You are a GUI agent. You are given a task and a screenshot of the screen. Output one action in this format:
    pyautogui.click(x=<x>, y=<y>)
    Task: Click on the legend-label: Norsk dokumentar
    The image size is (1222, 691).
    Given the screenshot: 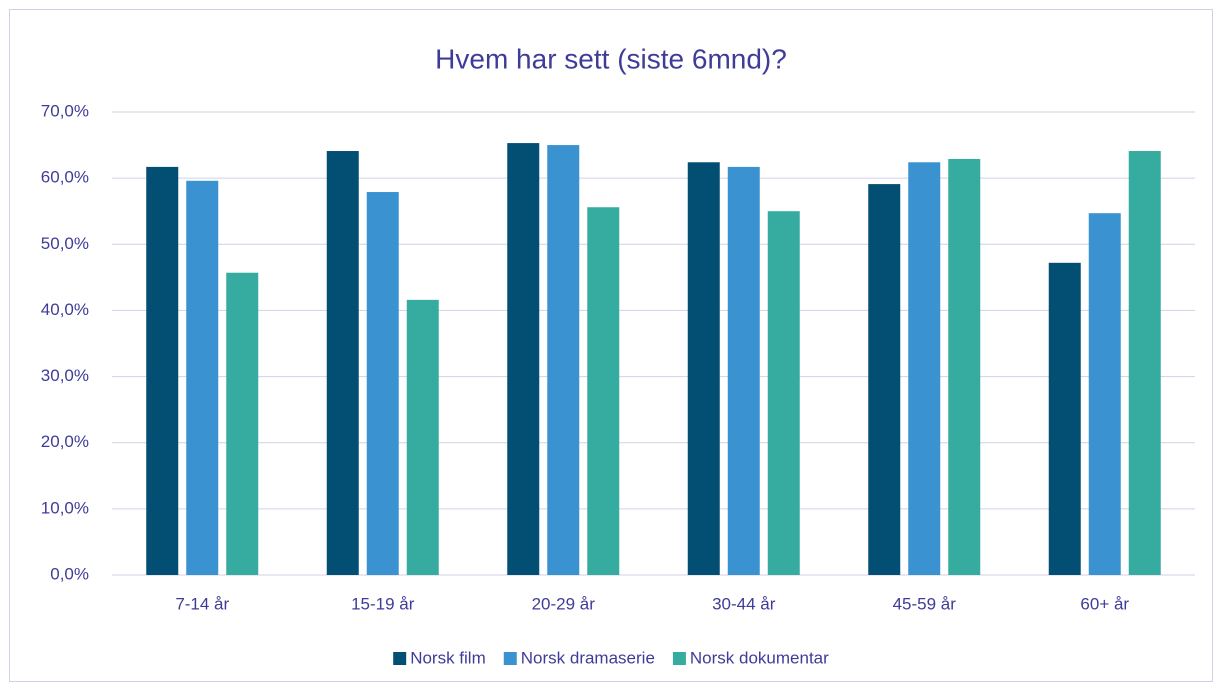 What is the action you would take?
    pyautogui.click(x=759, y=657)
    